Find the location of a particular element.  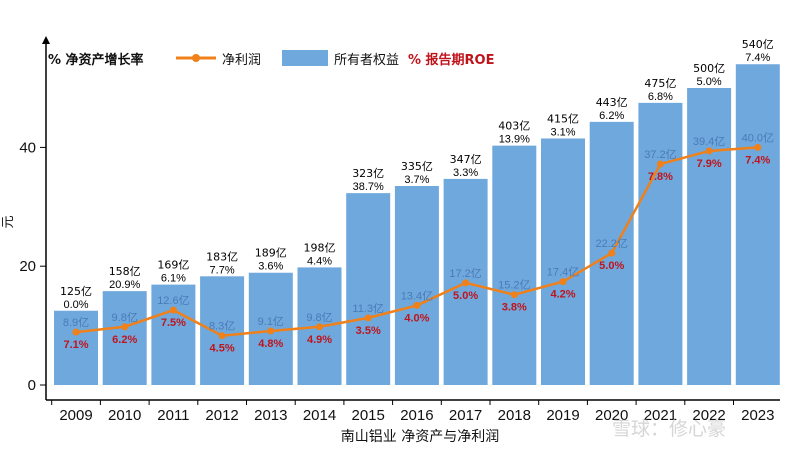

legend-roe: % 报告期ROE is located at coordinates (451, 60).